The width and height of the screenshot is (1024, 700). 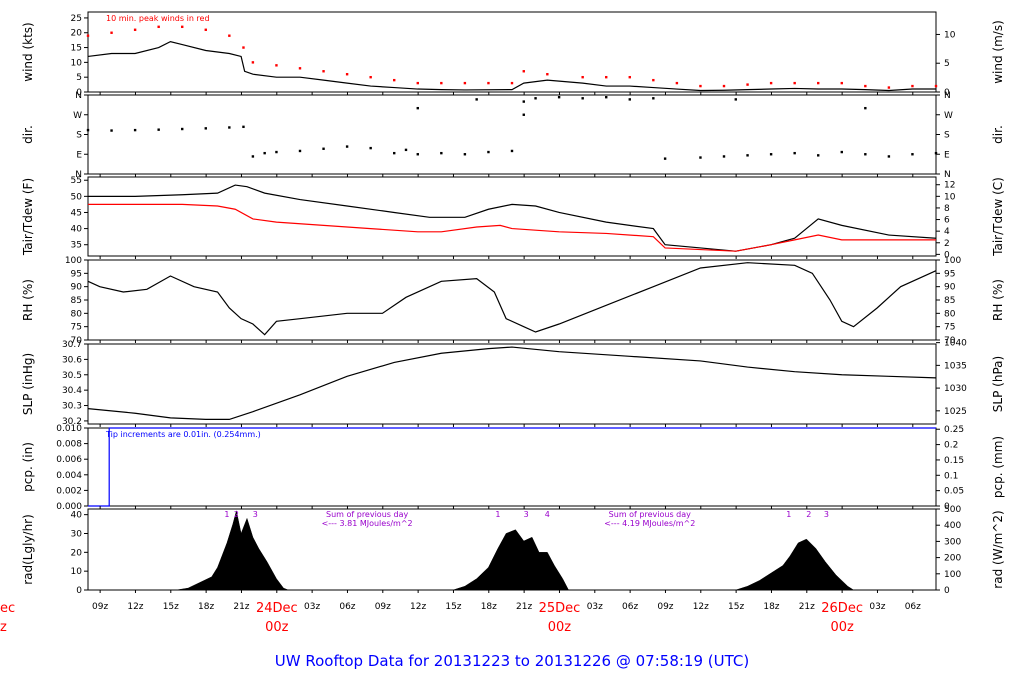 What do you see at coordinates (736, 607) in the screenshot?
I see `xtick-label-18: 15z` at bounding box center [736, 607].